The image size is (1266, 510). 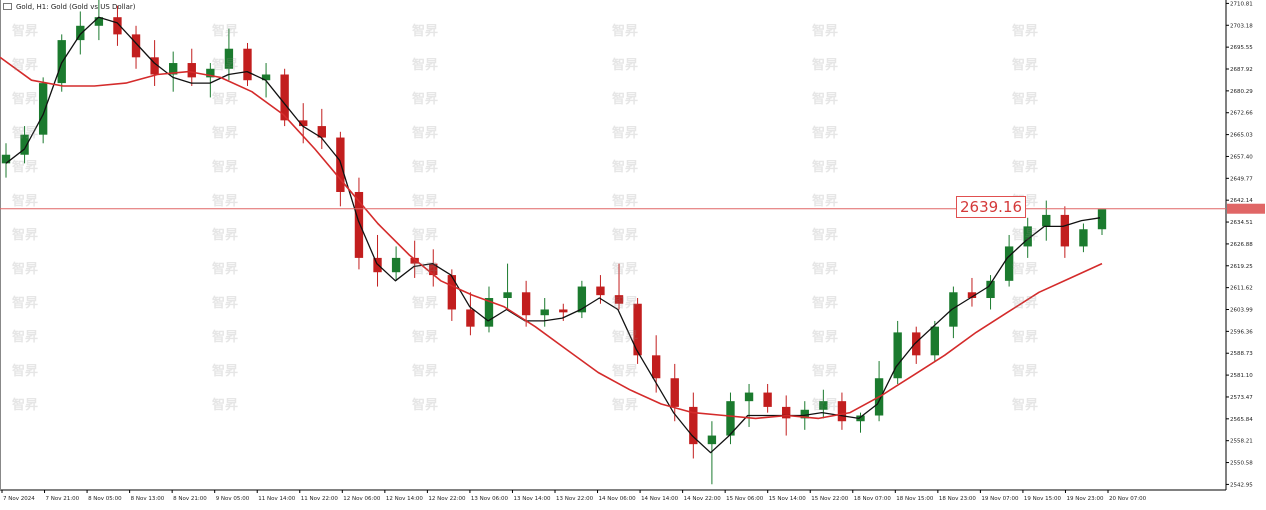 I want to click on x-tick-label: 12 Nov 22:00, so click(x=447, y=499).